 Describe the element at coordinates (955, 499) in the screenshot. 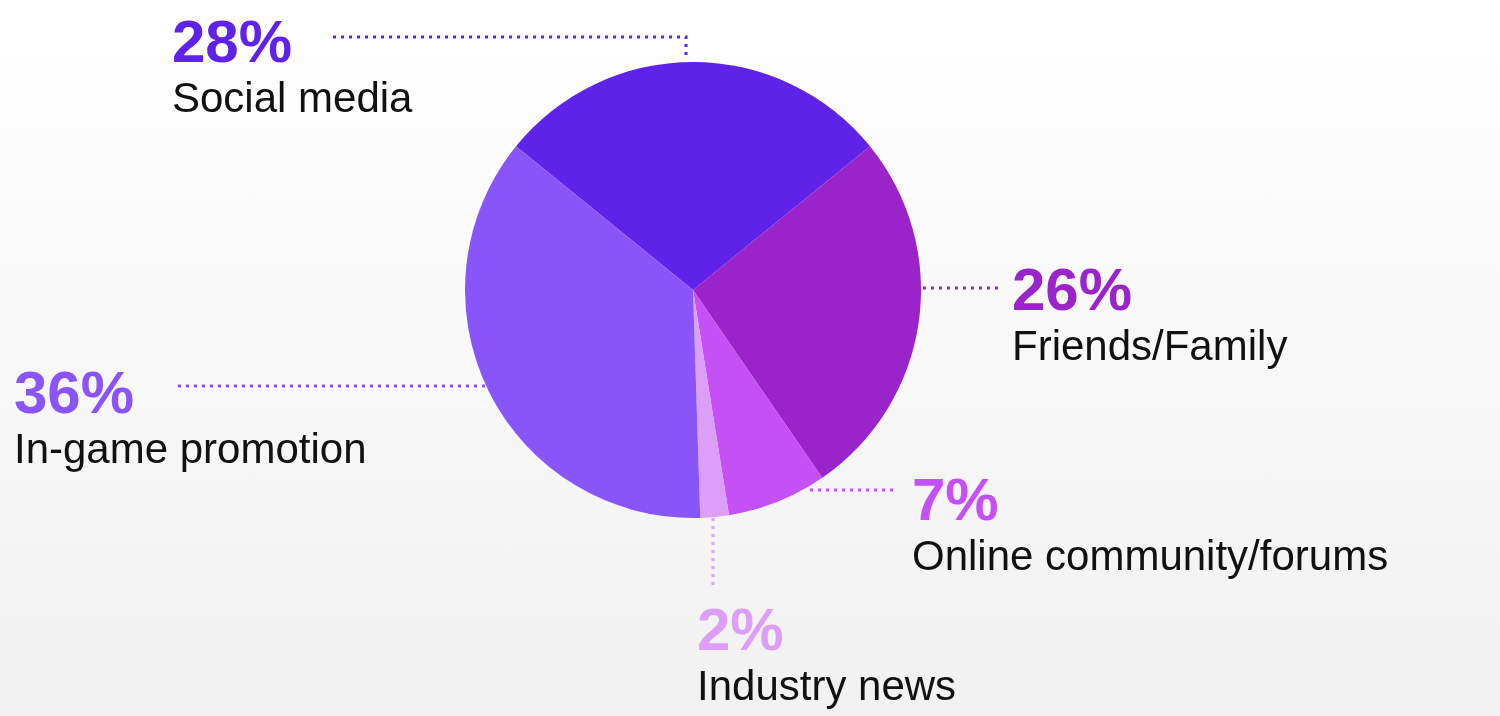

I see `data-label: 7%` at that location.